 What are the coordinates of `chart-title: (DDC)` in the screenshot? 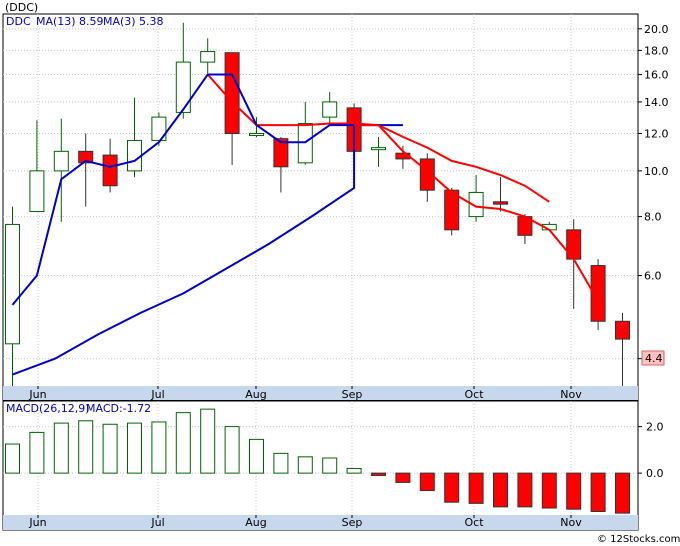 It's located at (21, 7).